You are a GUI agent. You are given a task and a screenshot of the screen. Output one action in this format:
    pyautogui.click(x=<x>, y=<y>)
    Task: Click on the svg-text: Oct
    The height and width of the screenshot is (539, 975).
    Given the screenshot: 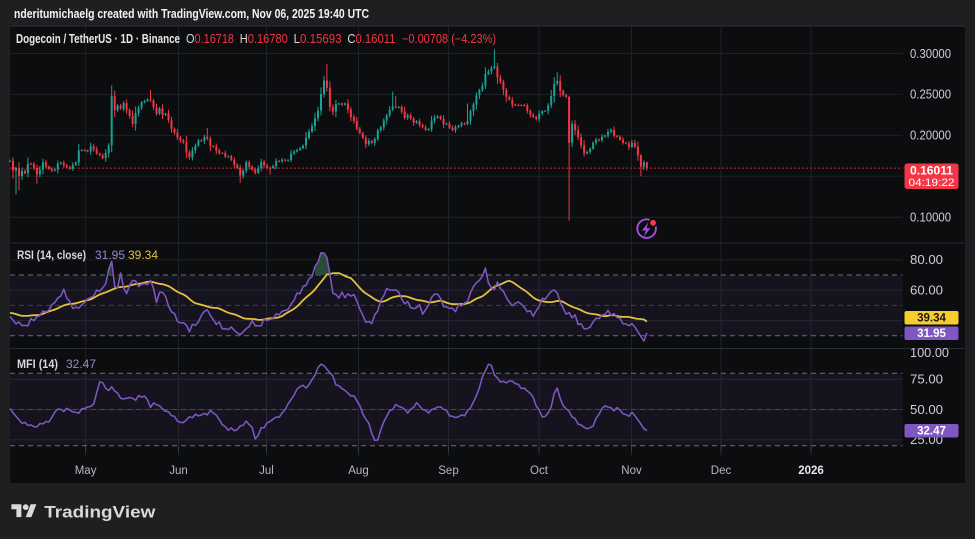 What is the action you would take?
    pyautogui.click(x=539, y=471)
    